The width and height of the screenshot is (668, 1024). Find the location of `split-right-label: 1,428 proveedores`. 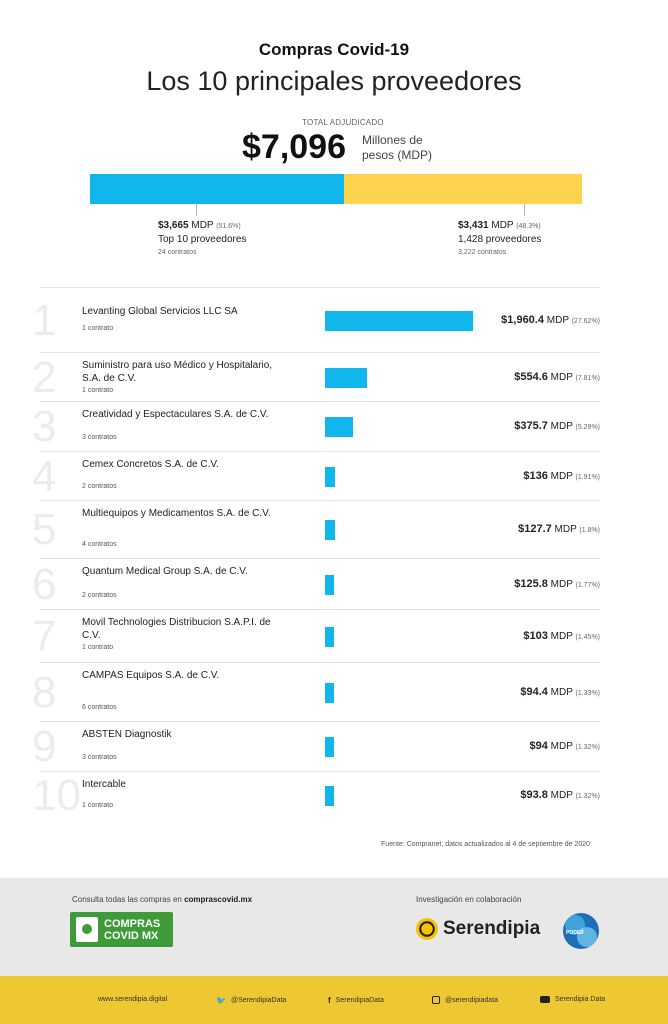

split-right-label: 1,428 proveedores is located at coordinates (500, 239).